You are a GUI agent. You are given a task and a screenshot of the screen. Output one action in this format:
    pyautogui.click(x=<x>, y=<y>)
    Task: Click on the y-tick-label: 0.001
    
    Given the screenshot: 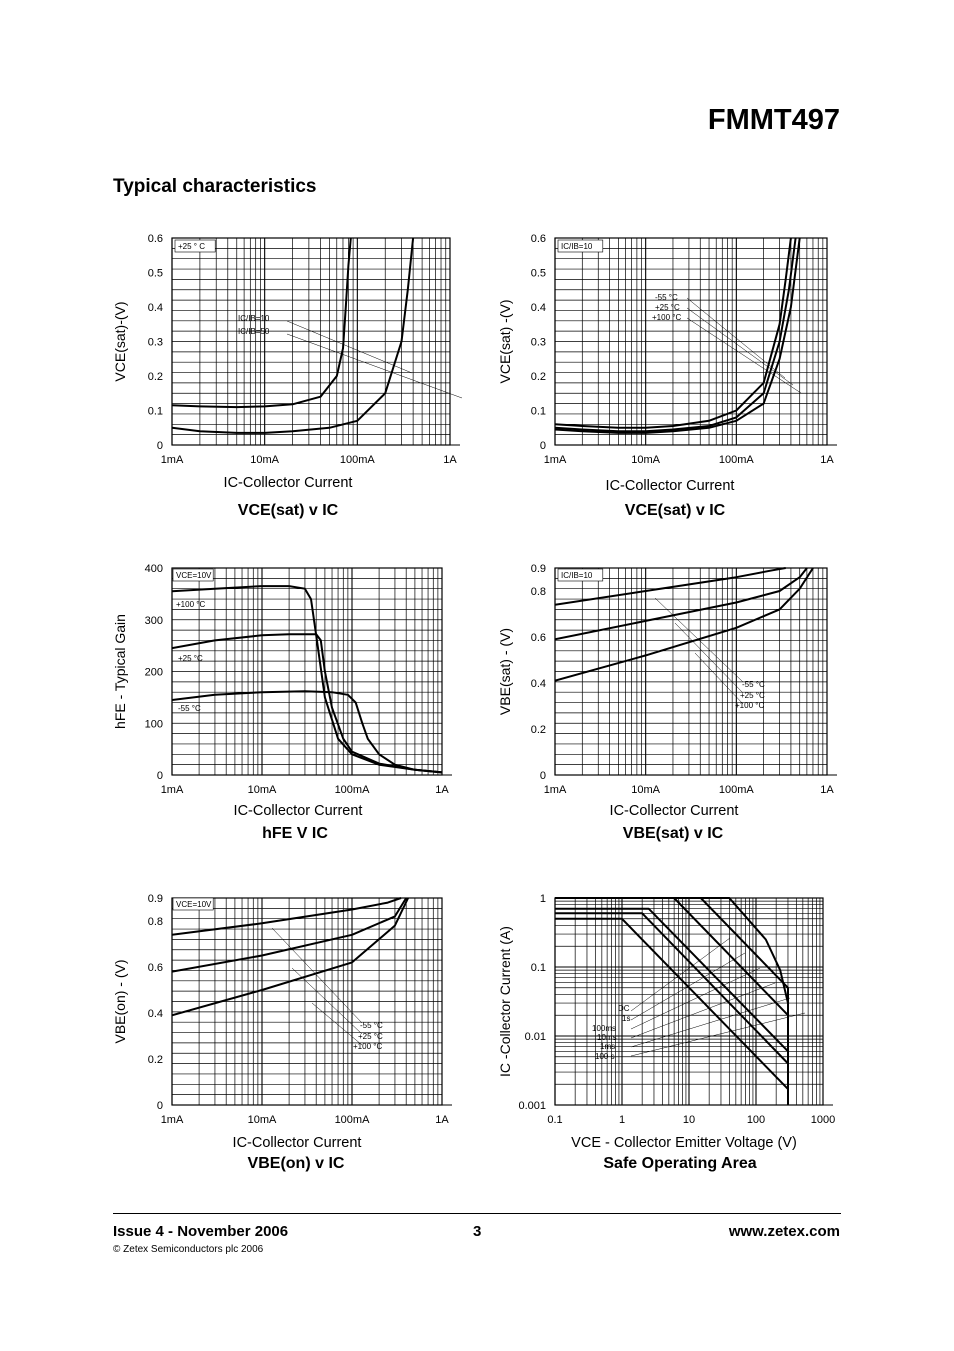 What is the action you would take?
    pyautogui.click(x=532, y=1106)
    